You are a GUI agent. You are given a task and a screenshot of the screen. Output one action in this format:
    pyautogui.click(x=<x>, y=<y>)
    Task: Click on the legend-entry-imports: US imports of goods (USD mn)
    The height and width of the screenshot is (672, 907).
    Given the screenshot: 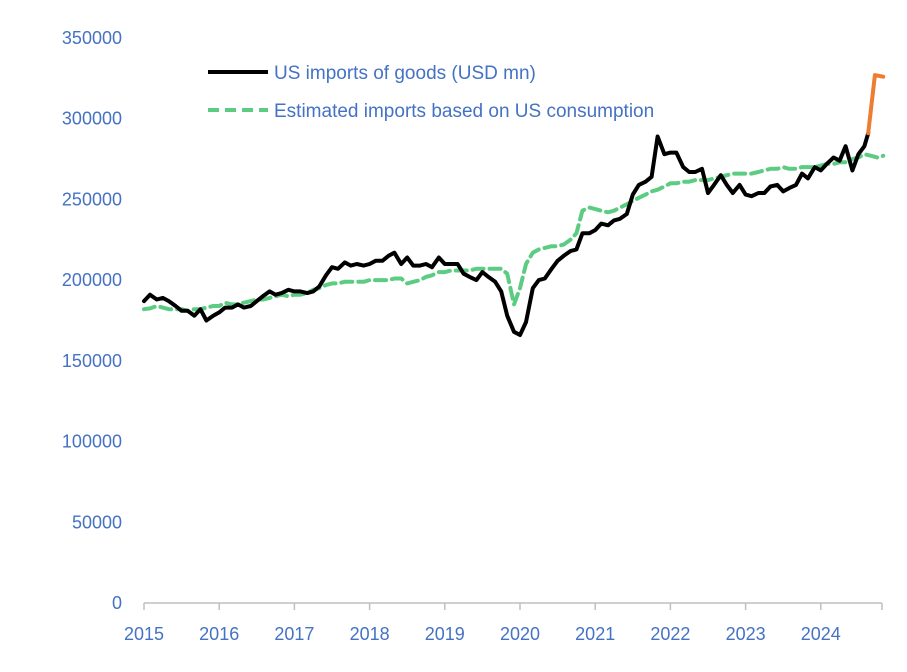 What is the action you would take?
    pyautogui.click(x=372, y=73)
    